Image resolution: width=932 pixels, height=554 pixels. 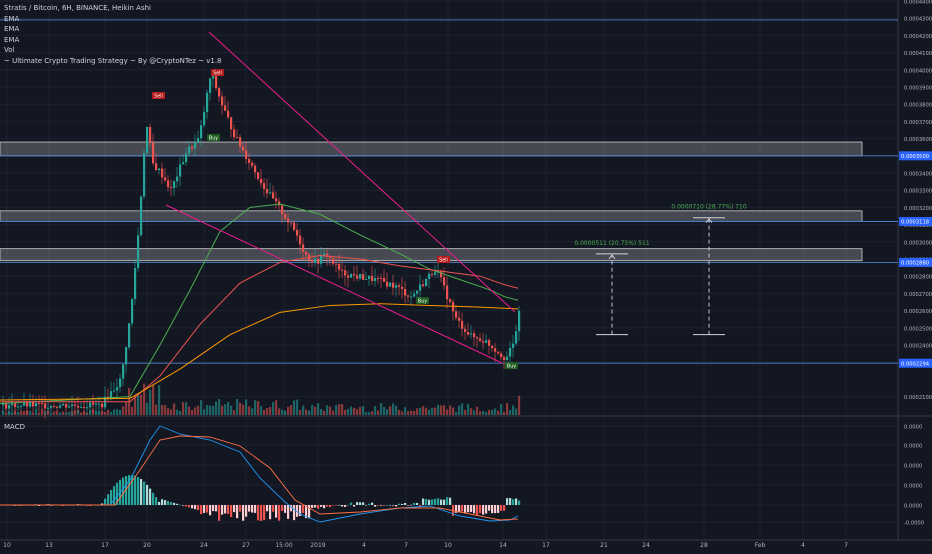 I want to click on price-tick-label: 0.0002800, so click(x=918, y=278).